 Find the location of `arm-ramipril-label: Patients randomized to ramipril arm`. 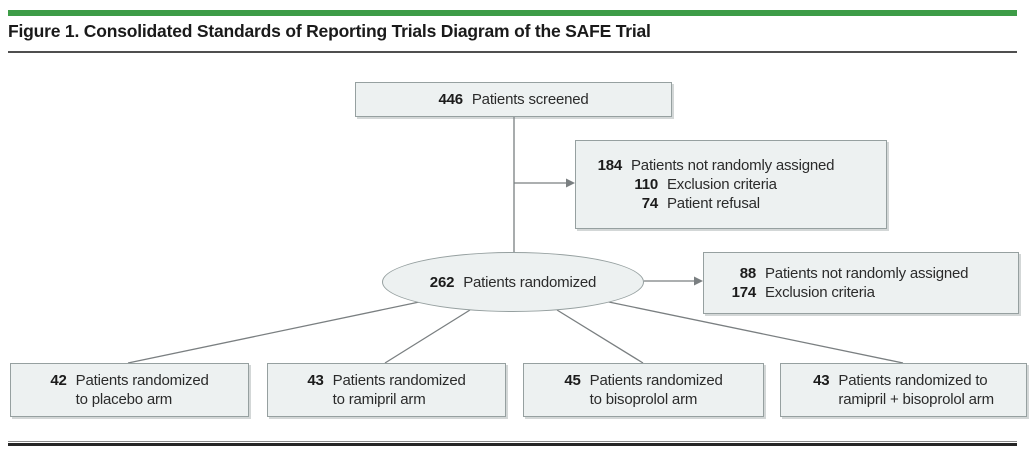

arm-ramipril-label: Patients randomized to ramipril arm is located at coordinates (399, 390).